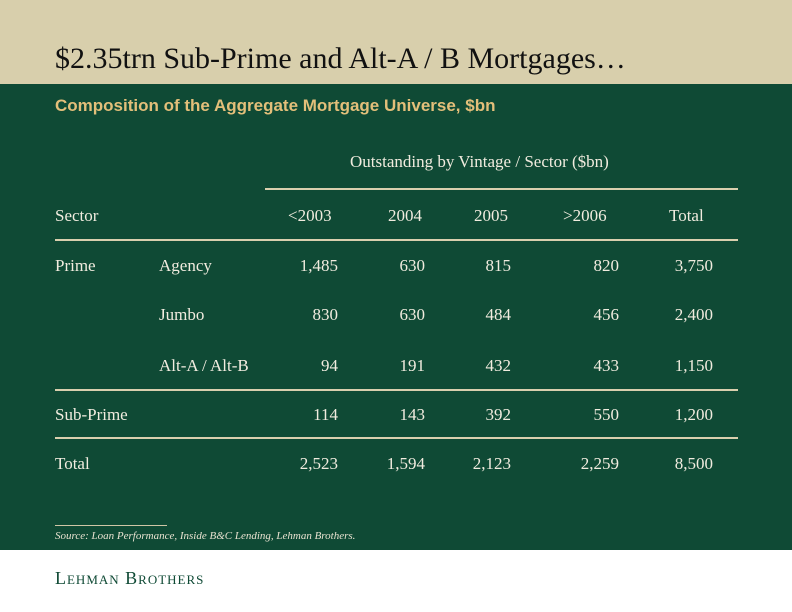  Describe the element at coordinates (585, 215) in the screenshot. I see `column-header: >2006` at that location.